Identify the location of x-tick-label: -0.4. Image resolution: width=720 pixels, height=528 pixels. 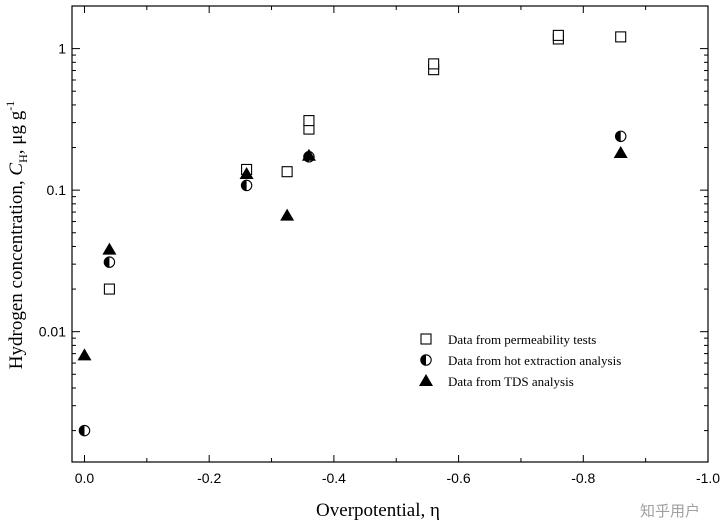
(334, 478).